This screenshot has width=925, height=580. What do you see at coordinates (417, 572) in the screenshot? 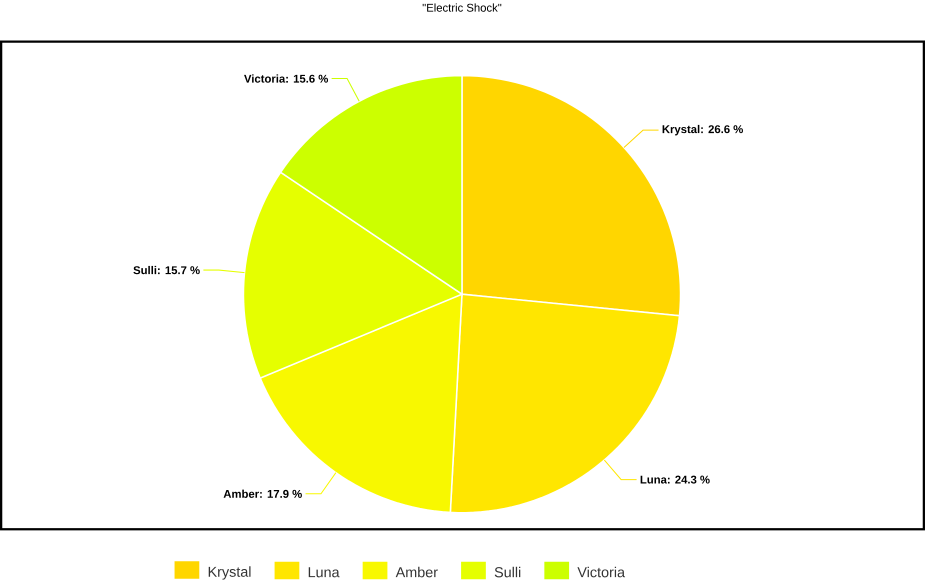
I see `legend-label: Amber` at bounding box center [417, 572].